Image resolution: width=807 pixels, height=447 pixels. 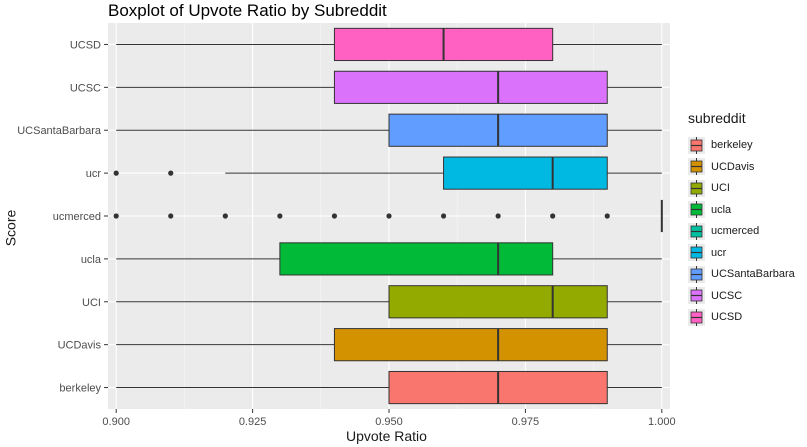 What do you see at coordinates (707, 253) in the screenshot?
I see `legend-item-ucr: ucr` at bounding box center [707, 253].